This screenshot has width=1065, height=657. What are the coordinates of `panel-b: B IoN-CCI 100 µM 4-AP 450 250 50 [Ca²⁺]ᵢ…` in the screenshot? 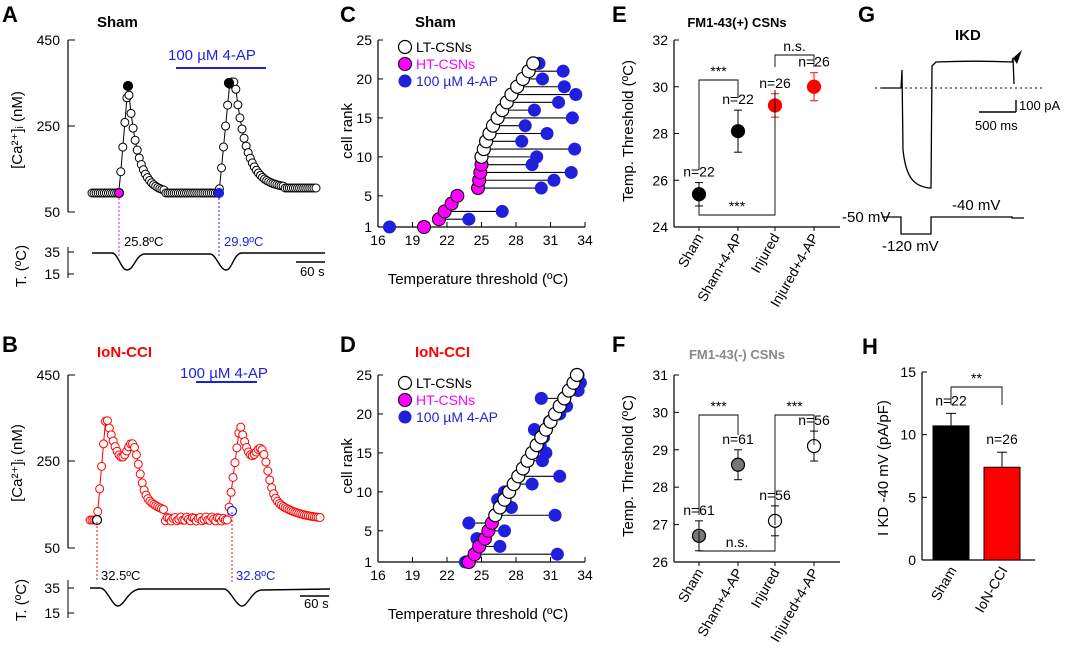 It's located at (166, 476).